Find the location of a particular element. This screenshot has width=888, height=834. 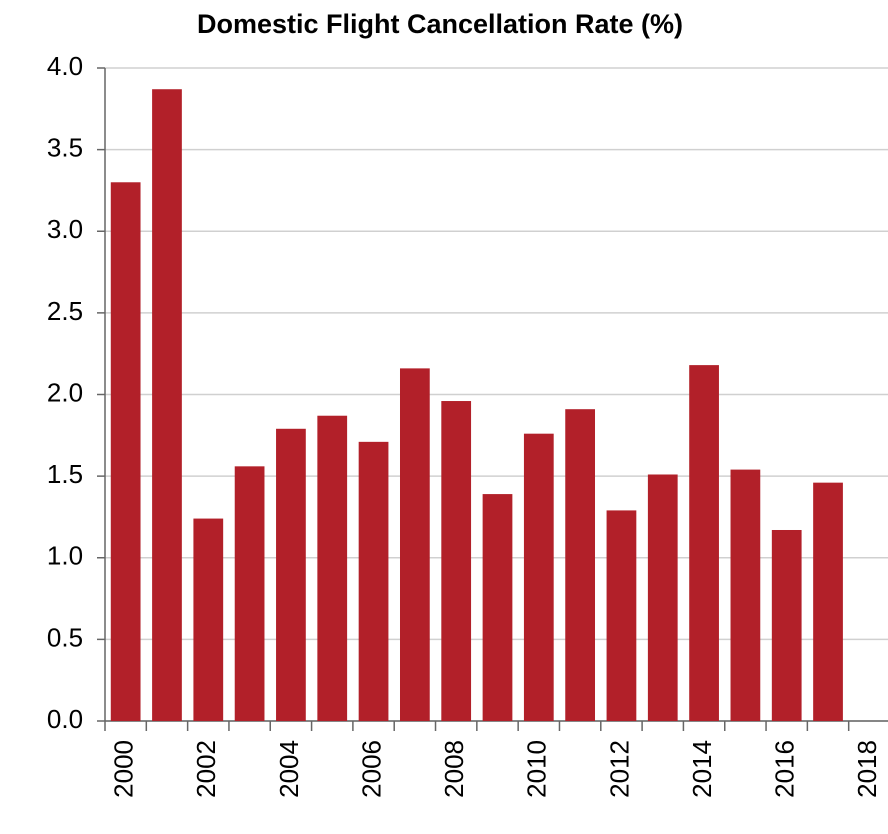

x-tick-label: 2004 is located at coordinates (289, 769).